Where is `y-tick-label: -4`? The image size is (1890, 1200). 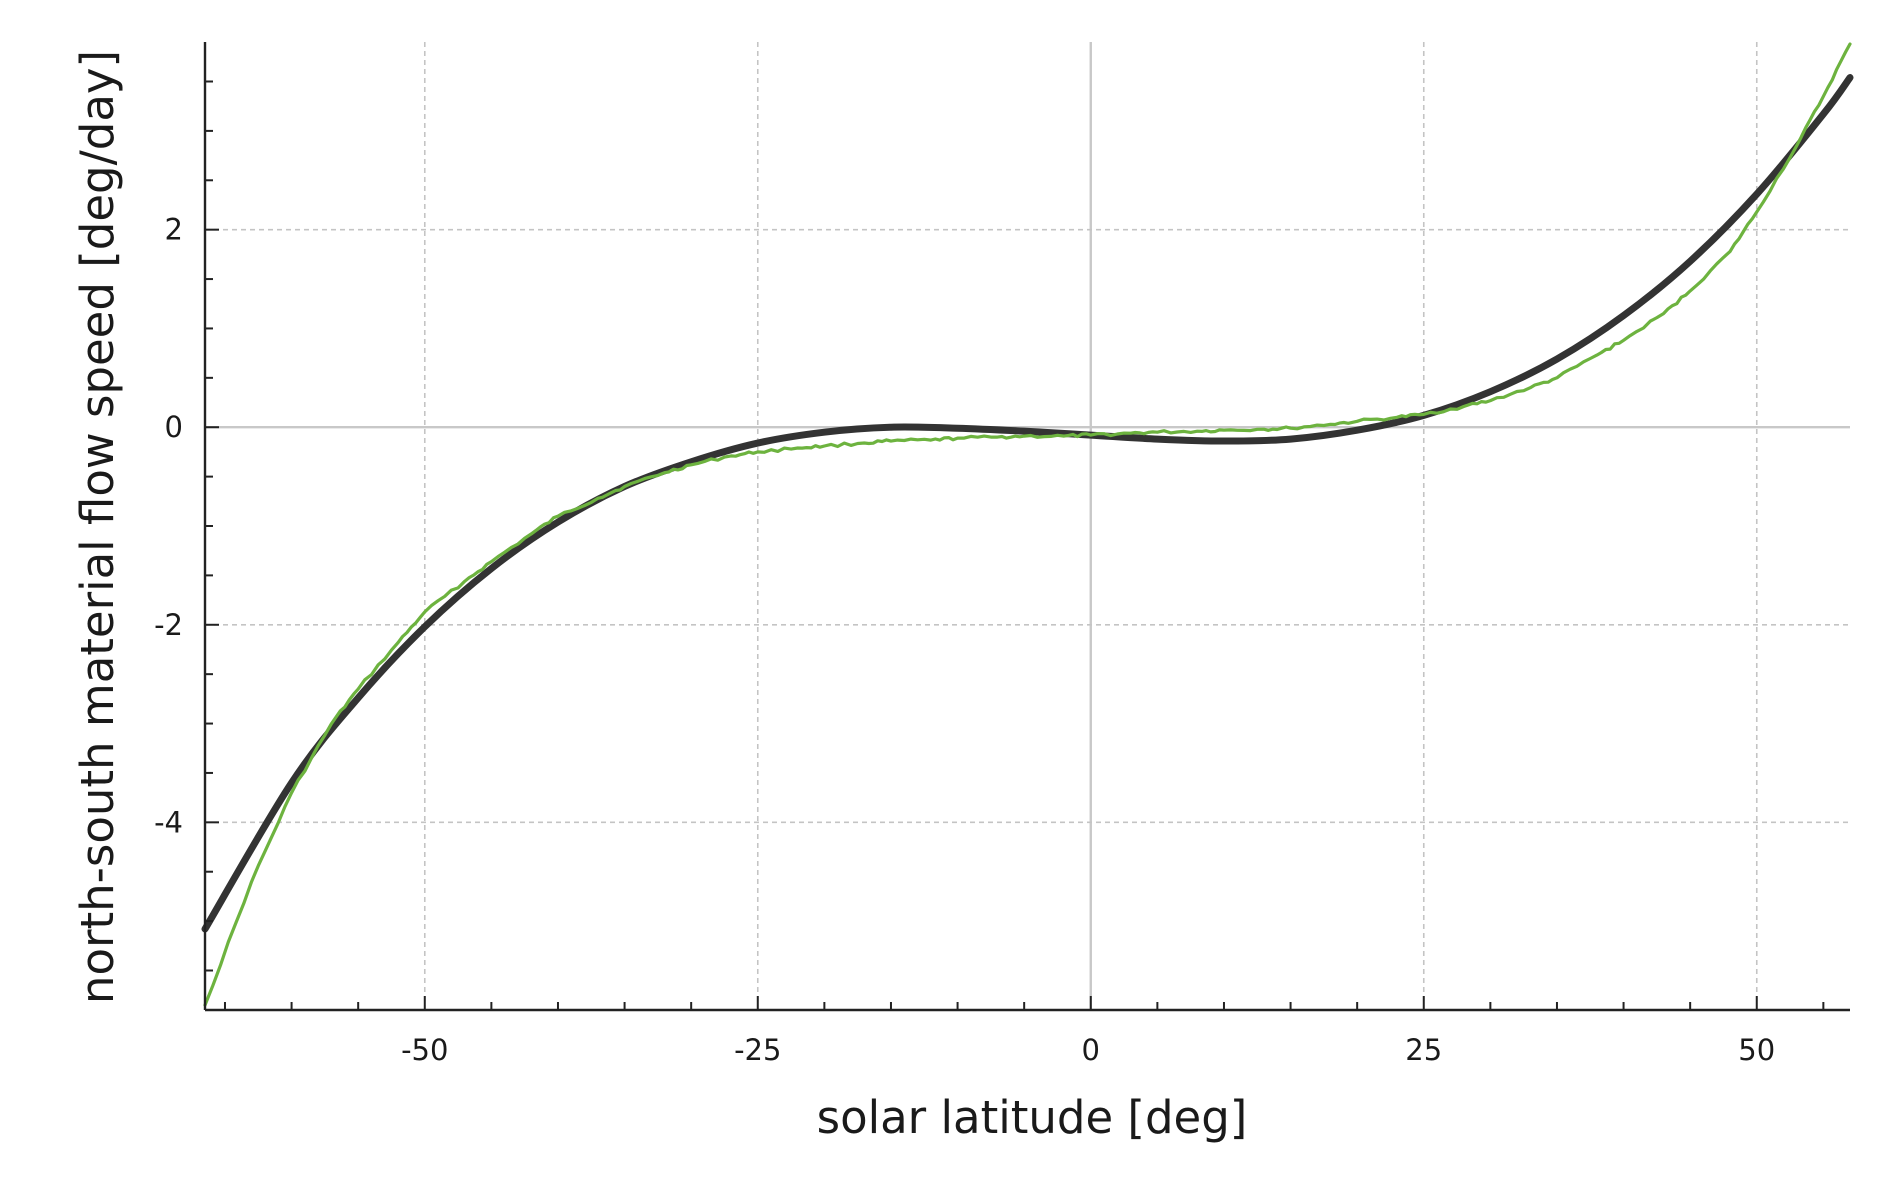 y-tick-label: -4 is located at coordinates (168, 822).